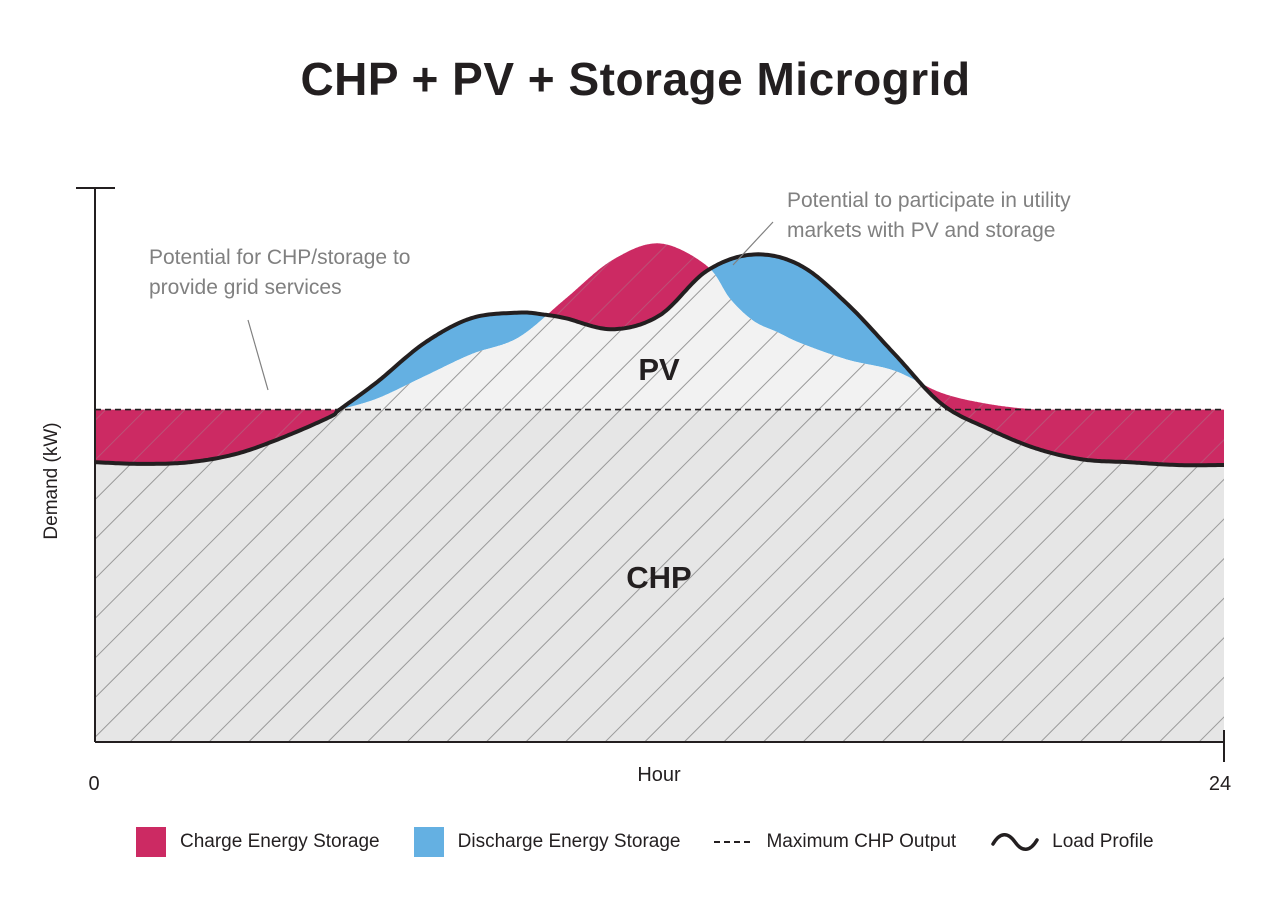 Image resolution: width=1271 pixels, height=904 pixels. I want to click on legend-item-discharge: Discharge Energy Storage, so click(547, 842).